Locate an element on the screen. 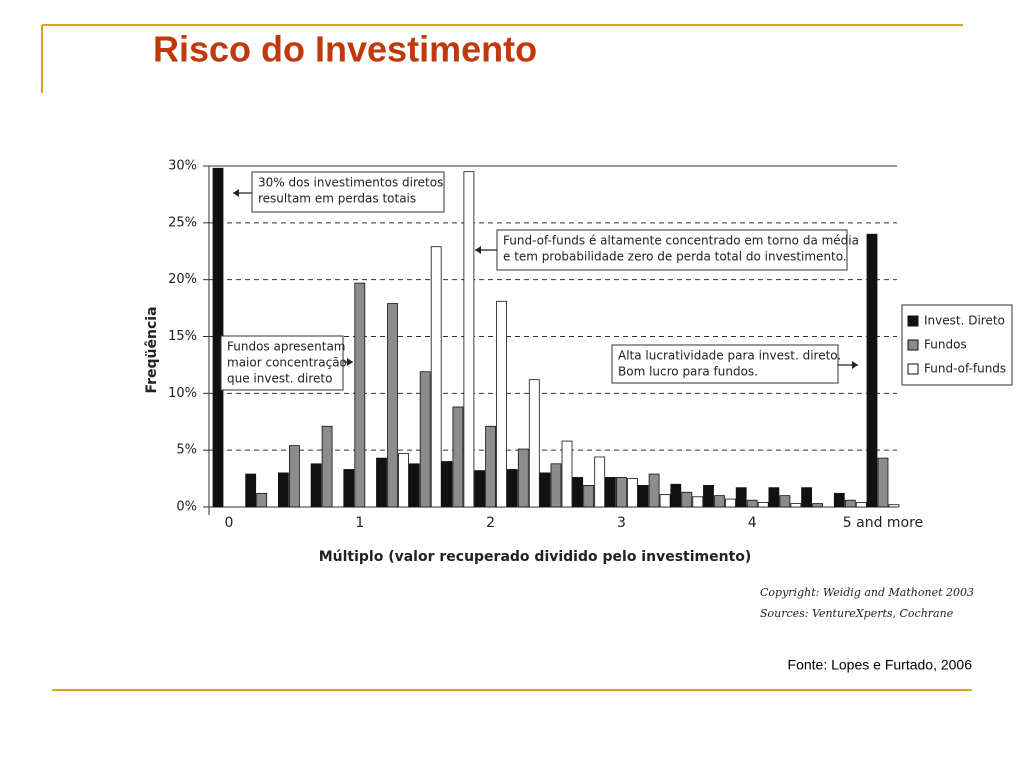 This screenshot has height=772, width=1024. x-tick-label: 1 is located at coordinates (359, 523).